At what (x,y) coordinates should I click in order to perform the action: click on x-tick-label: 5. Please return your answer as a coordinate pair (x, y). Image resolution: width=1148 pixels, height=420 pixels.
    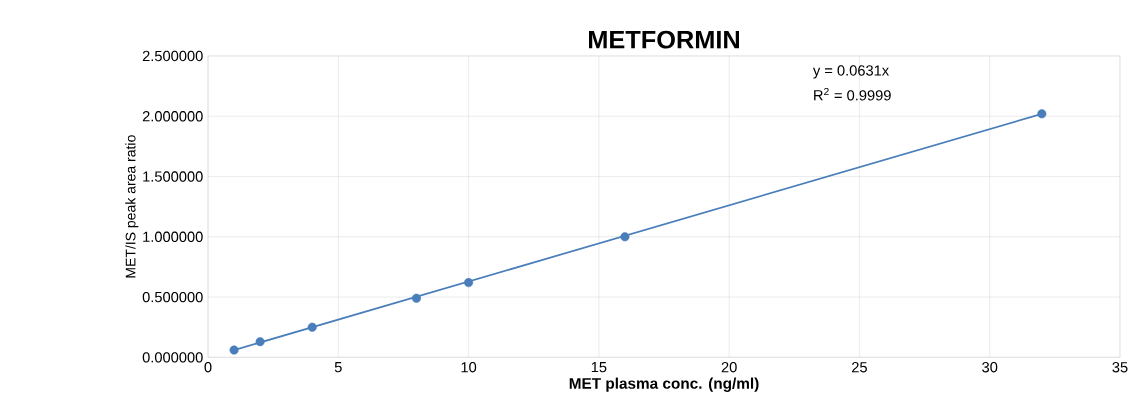
    Looking at the image, I should click on (338, 367).